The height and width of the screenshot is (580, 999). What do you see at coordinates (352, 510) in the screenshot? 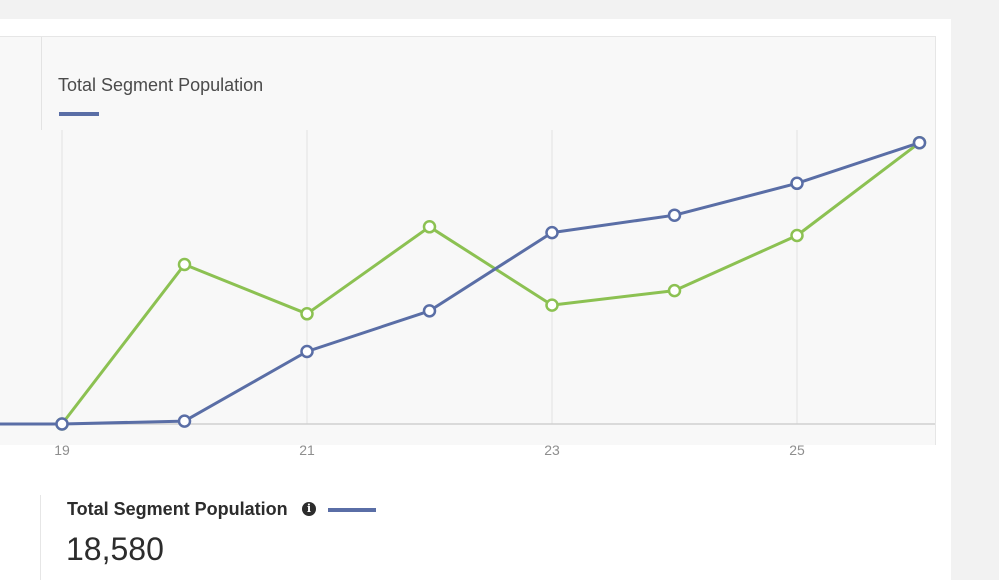
I see `metric-series-swatch` at bounding box center [352, 510].